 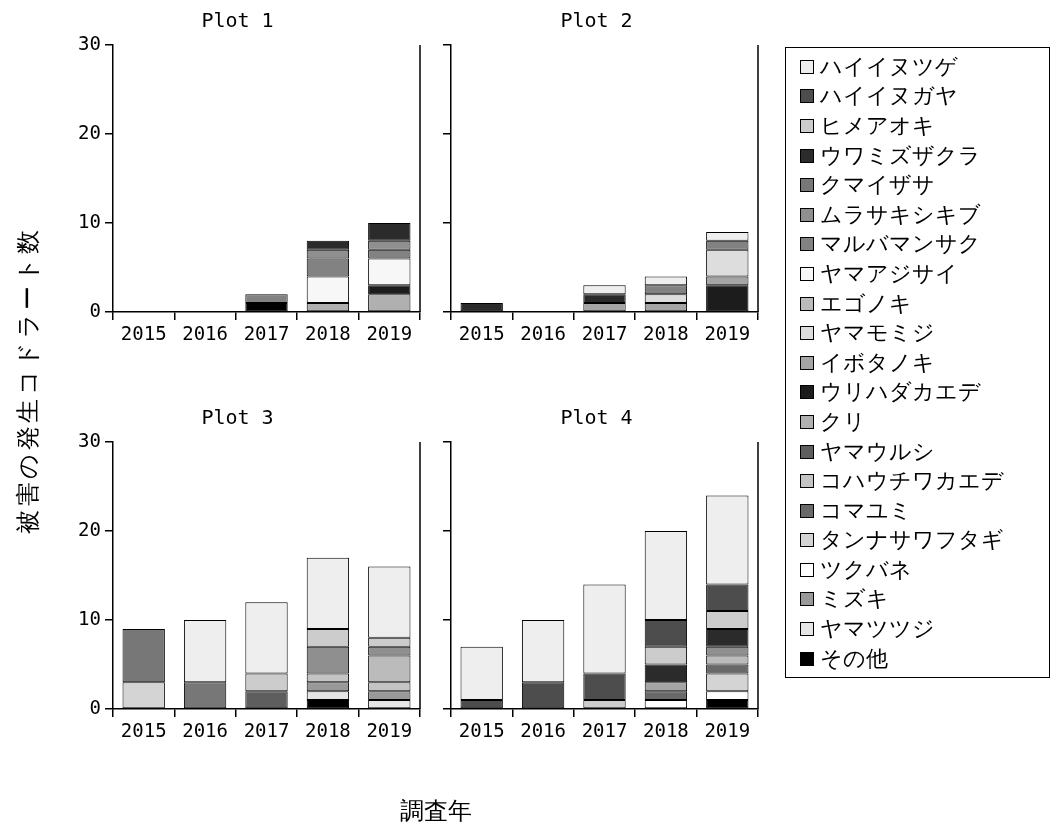 I want to click on legend-label: ヤマツツジ, so click(x=877, y=629).